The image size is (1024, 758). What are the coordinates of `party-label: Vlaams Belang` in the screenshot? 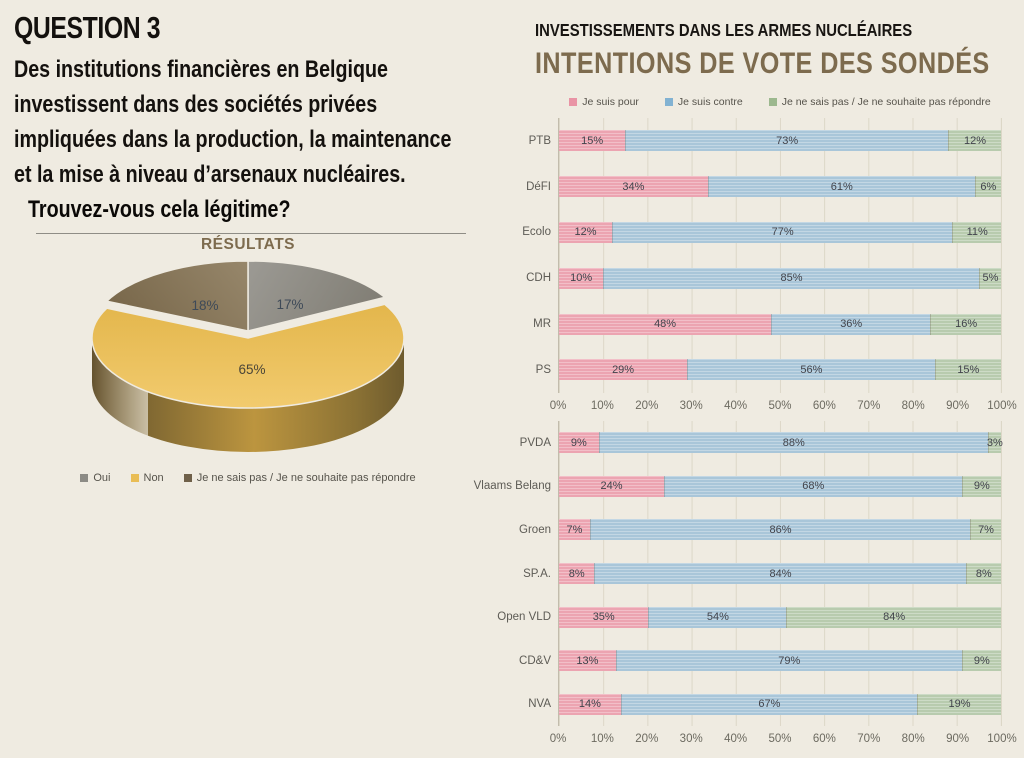 It's located at (512, 486).